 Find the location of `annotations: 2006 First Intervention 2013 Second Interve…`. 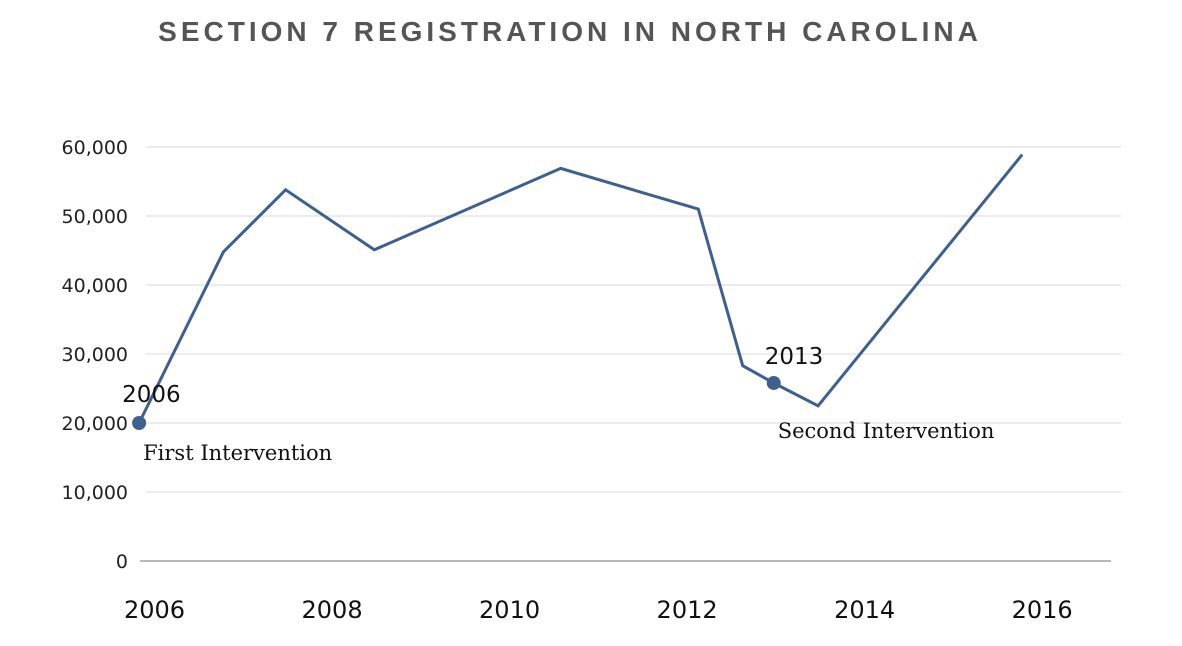

annotations: 2006 First Intervention 2013 Second Interve… is located at coordinates (558, 404).